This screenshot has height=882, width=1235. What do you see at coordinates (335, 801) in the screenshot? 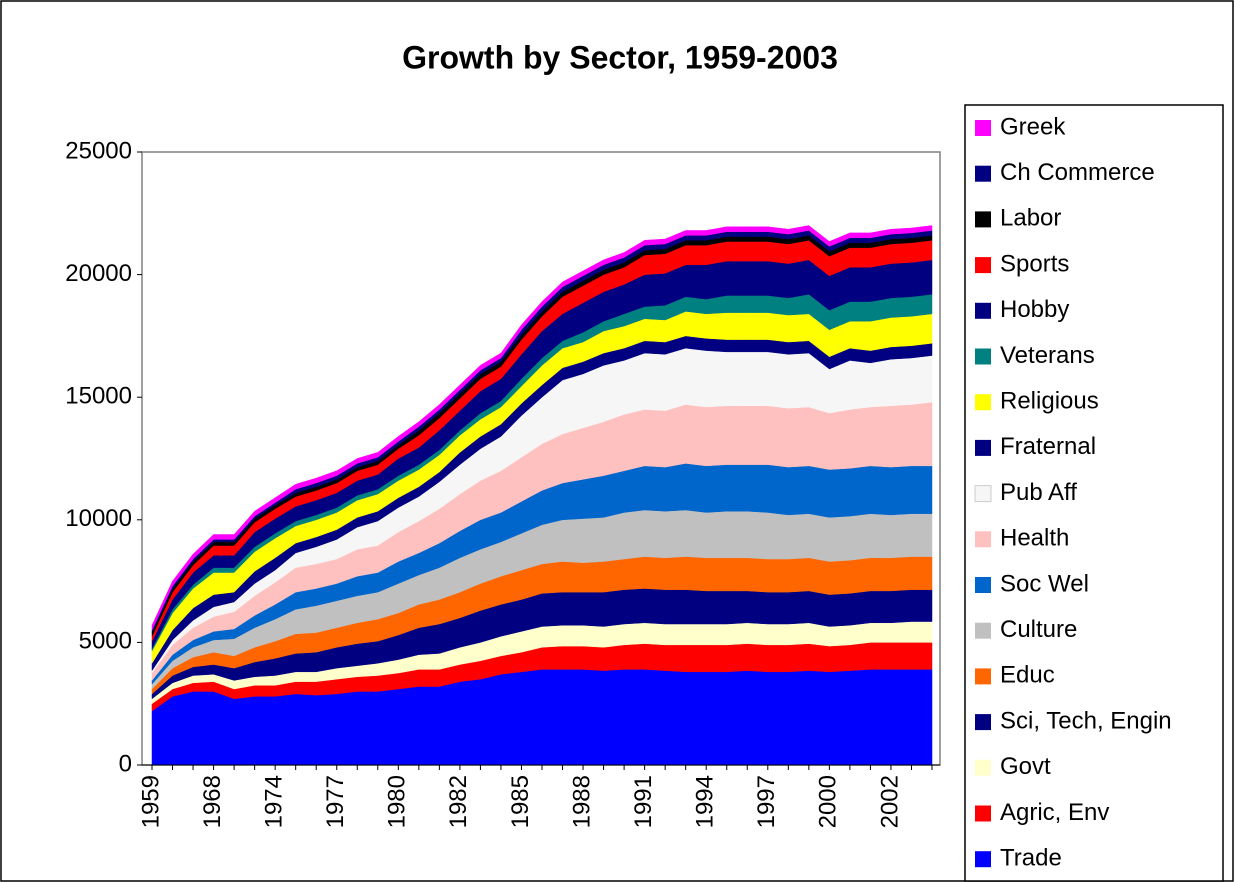
I see `x-tick-label: 1977` at bounding box center [335, 801].